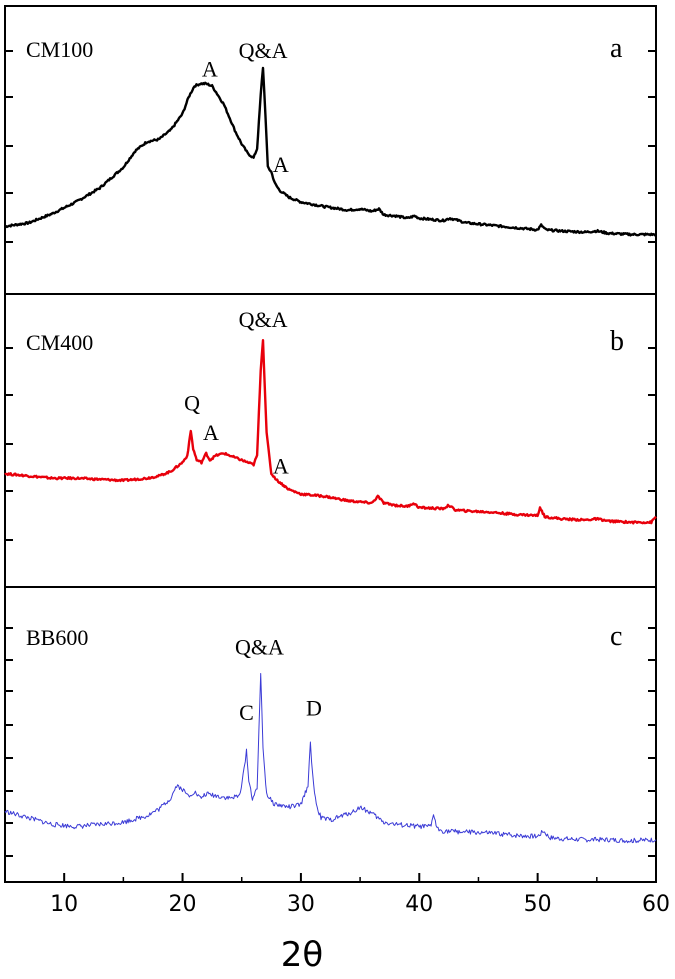  I want to click on peak-annotation: D, so click(314, 707).